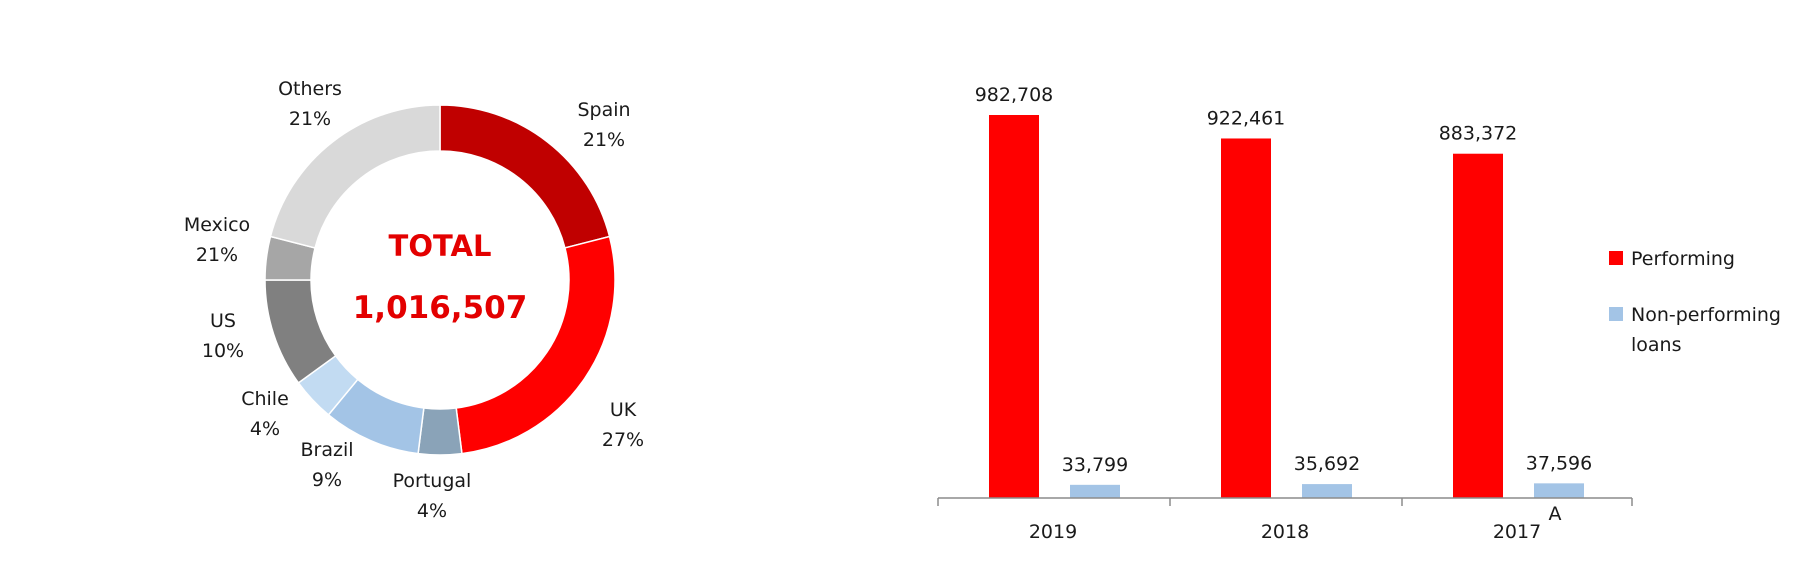 Image resolution: width=1794 pixels, height=561 pixels. Describe the element at coordinates (1285, 532) in the screenshot. I see `x-tick-label-2018: 2018` at that location.